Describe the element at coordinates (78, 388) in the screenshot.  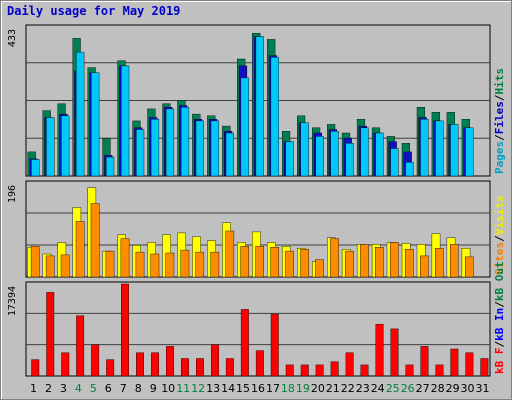
I see `x-axis-day-label: 4` at that location.